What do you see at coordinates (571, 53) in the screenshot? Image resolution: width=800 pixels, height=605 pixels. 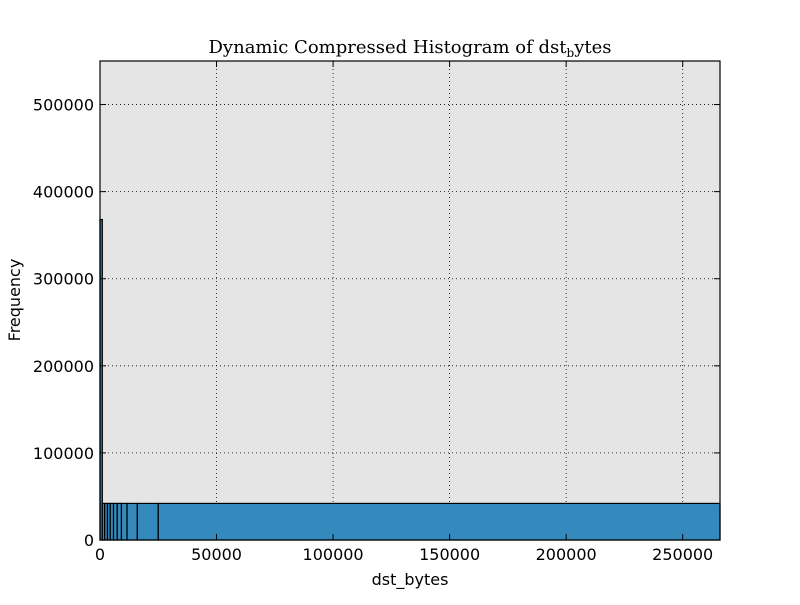 I see `chart-title-subscript: b` at bounding box center [571, 53].